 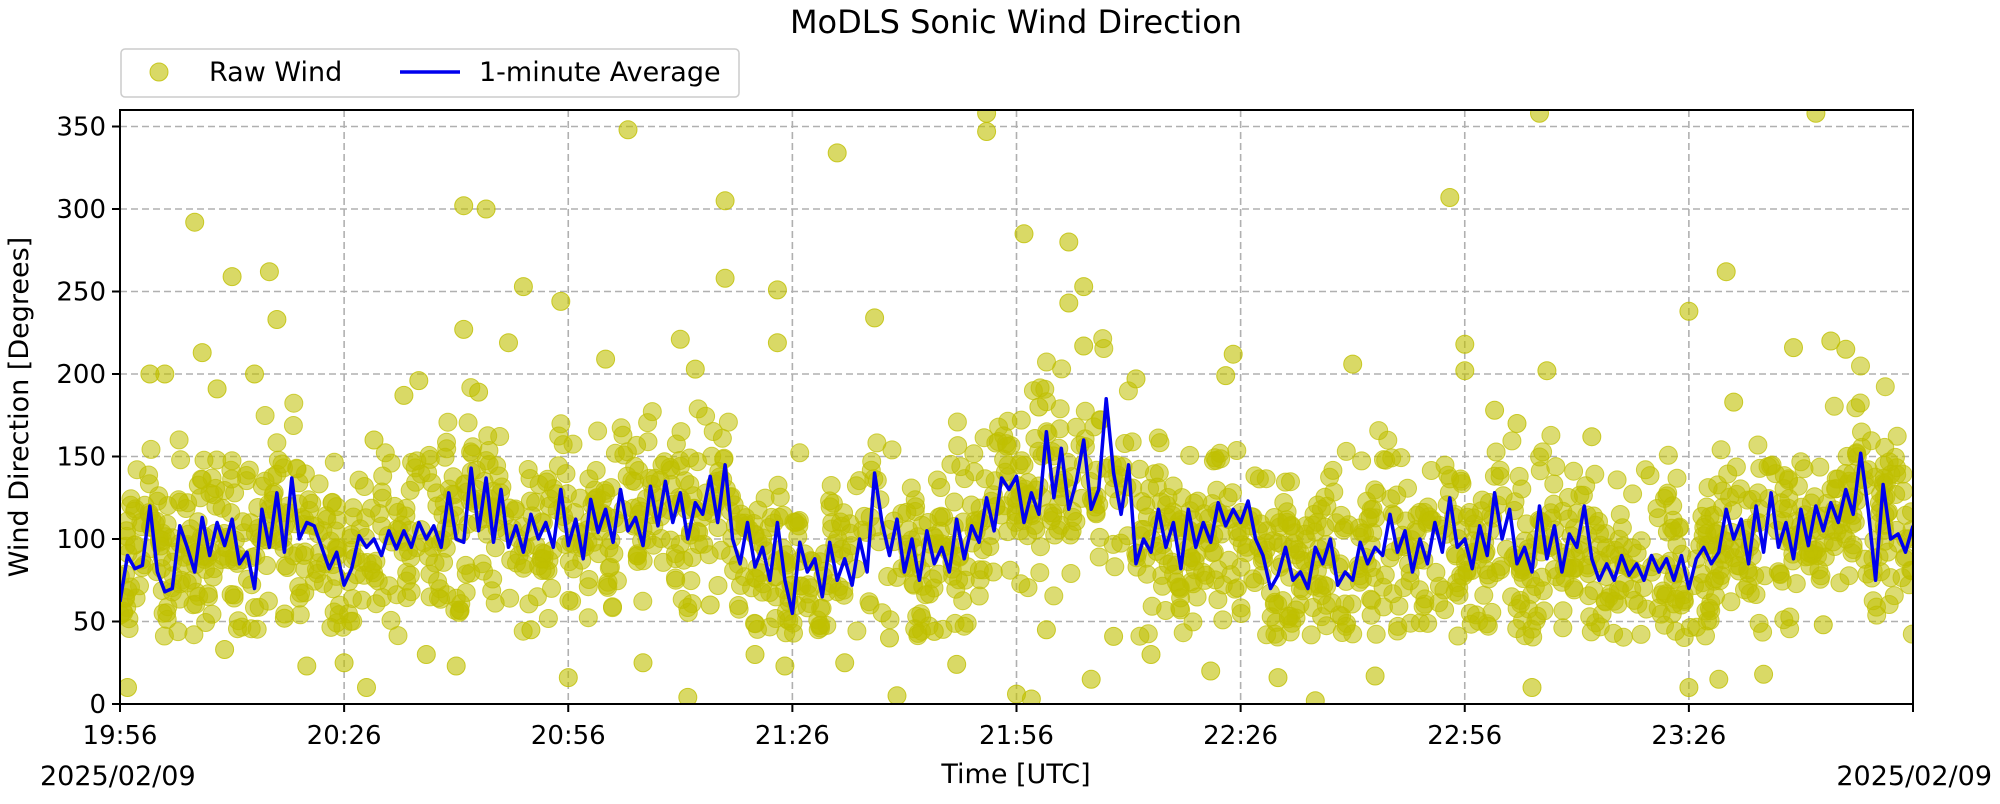 I want to click on x-tick-label: 22:26, so click(x=1240, y=736).